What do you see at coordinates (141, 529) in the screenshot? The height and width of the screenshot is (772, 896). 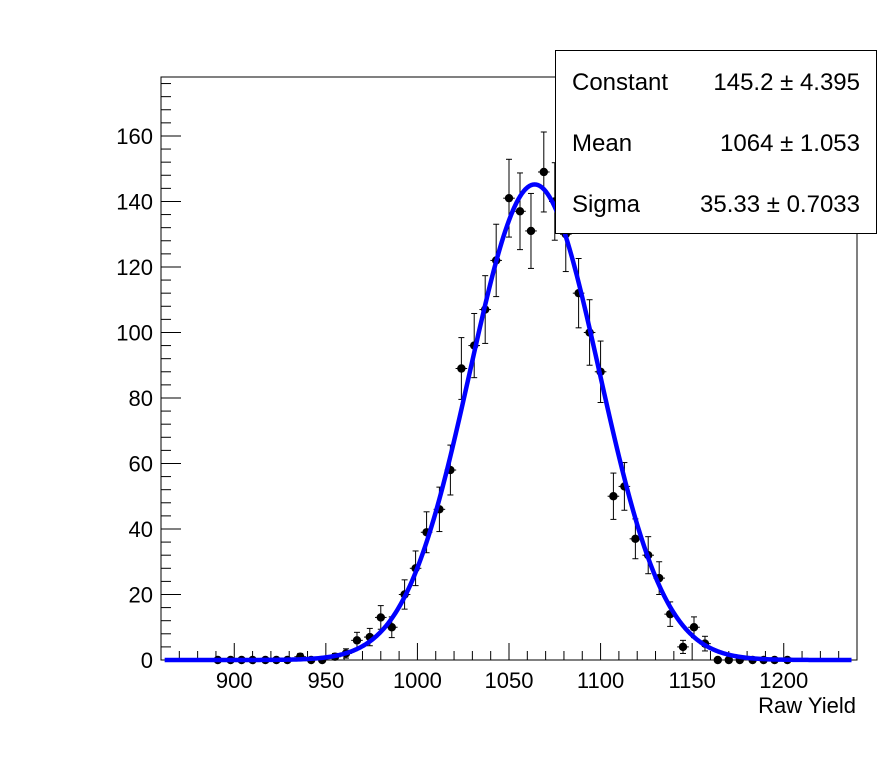 I see `y-tick-label: 40` at bounding box center [141, 529].